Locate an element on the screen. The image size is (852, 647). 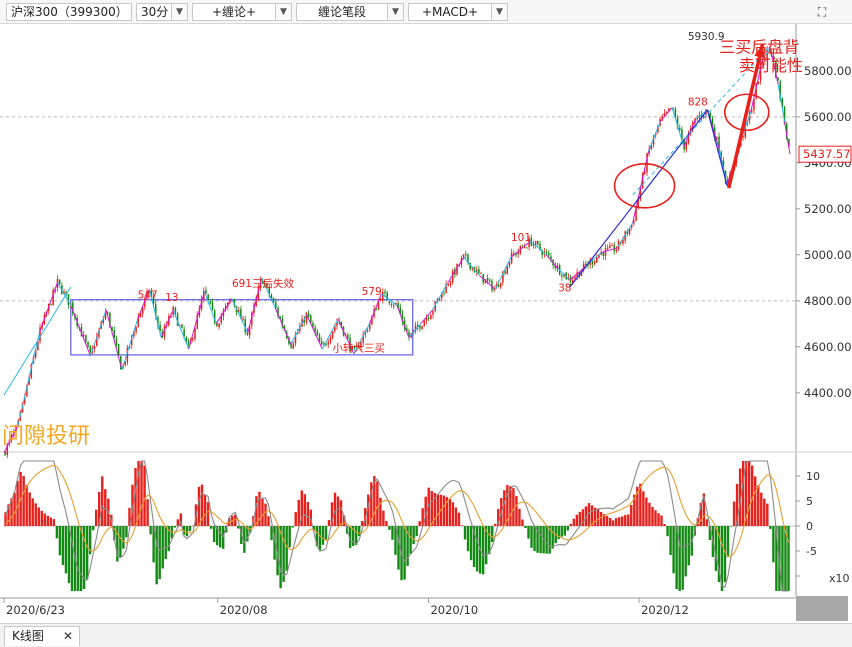
trend-arrow-shaft is located at coordinates (745, 116).